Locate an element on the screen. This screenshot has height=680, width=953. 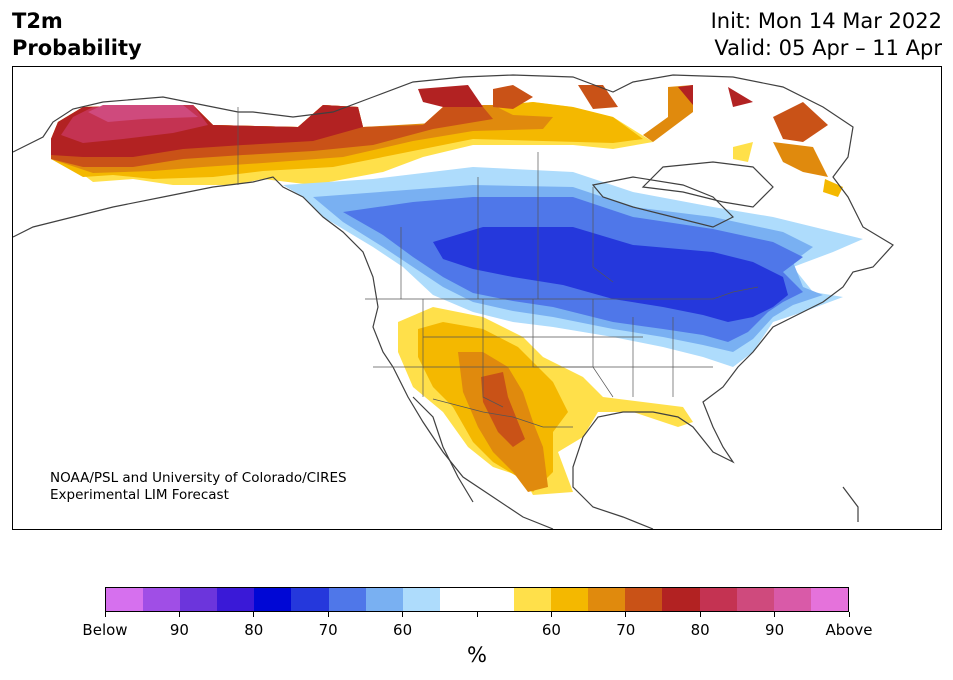
colorbar-tick-label: Below is located at coordinates (105, 630).